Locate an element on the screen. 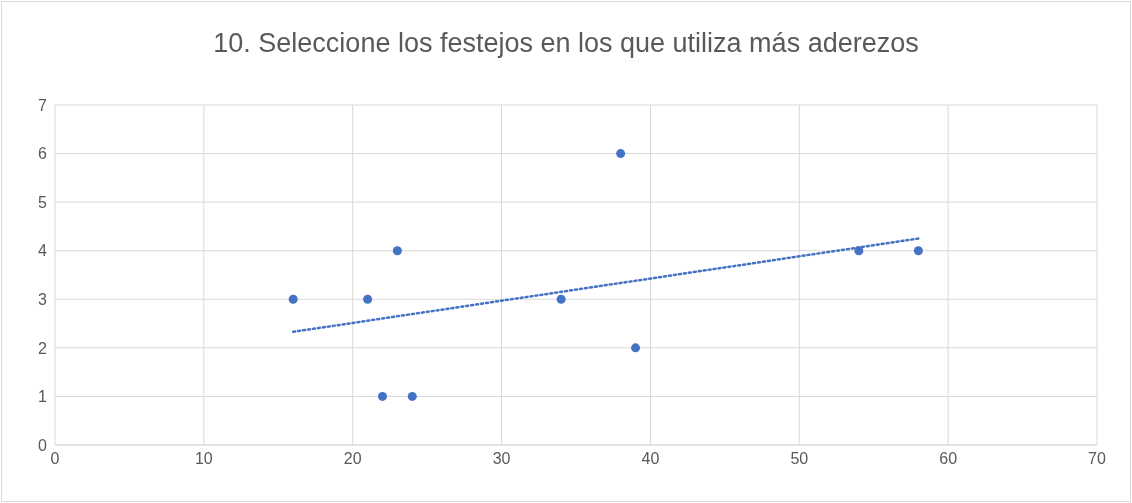  chart-title: 10. Seleccione los festejos en los que utiliza más aderezos is located at coordinates (566, 43).